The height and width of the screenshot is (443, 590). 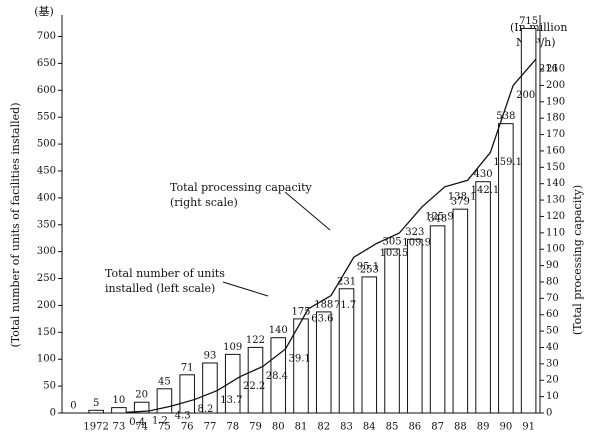 What do you see at coordinates (369, 427) in the screenshot?
I see `x-tick-label: 84` at bounding box center [369, 427].